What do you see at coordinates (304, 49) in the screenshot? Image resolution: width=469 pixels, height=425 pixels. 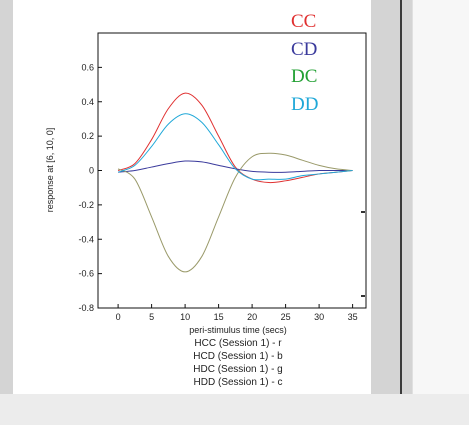 I see `legend-label-cd: CD` at bounding box center [304, 49].